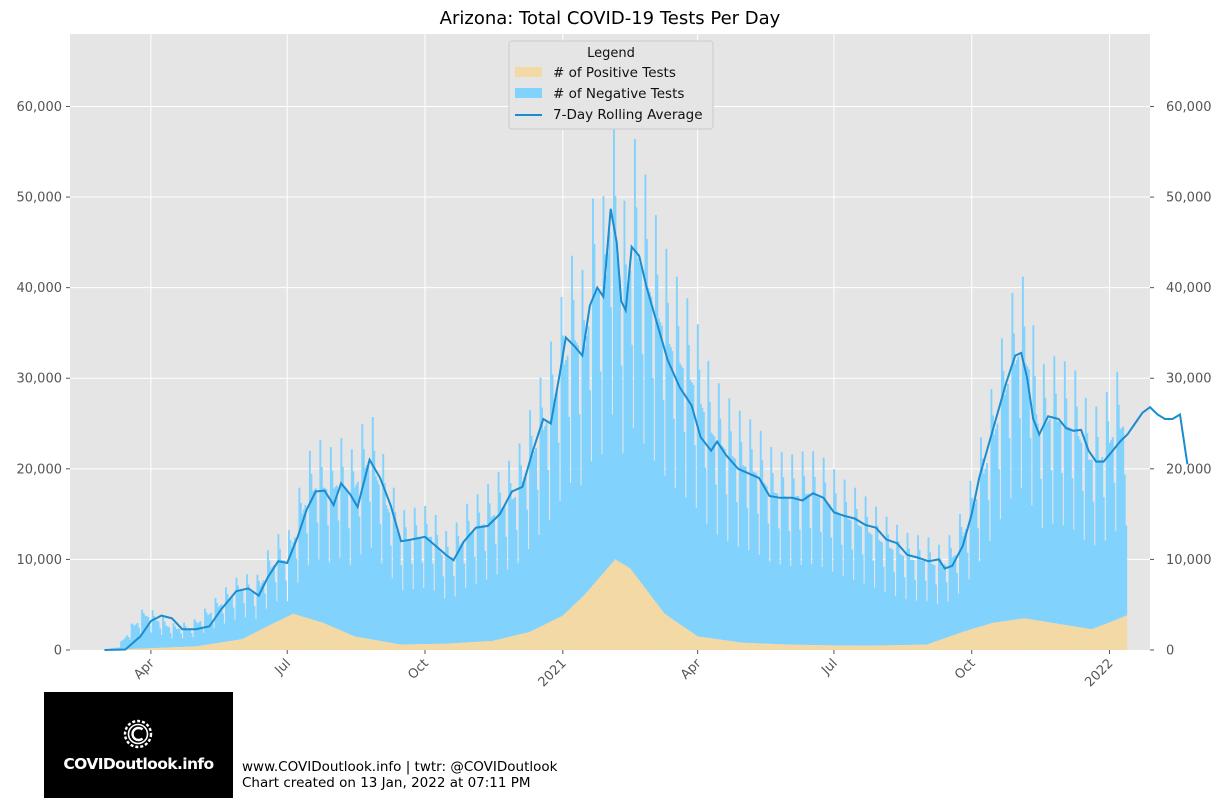  I want to click on x-tick-label: Oct, so click(965, 669).